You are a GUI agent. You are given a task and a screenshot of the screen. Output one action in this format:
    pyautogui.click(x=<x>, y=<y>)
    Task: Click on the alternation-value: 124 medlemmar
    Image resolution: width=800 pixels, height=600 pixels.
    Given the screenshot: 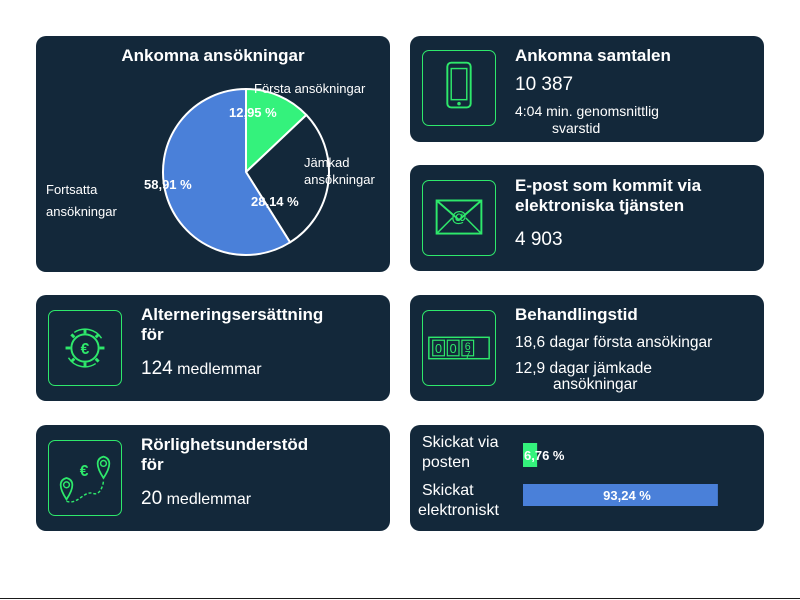 What is the action you would take?
    pyautogui.click(x=201, y=369)
    